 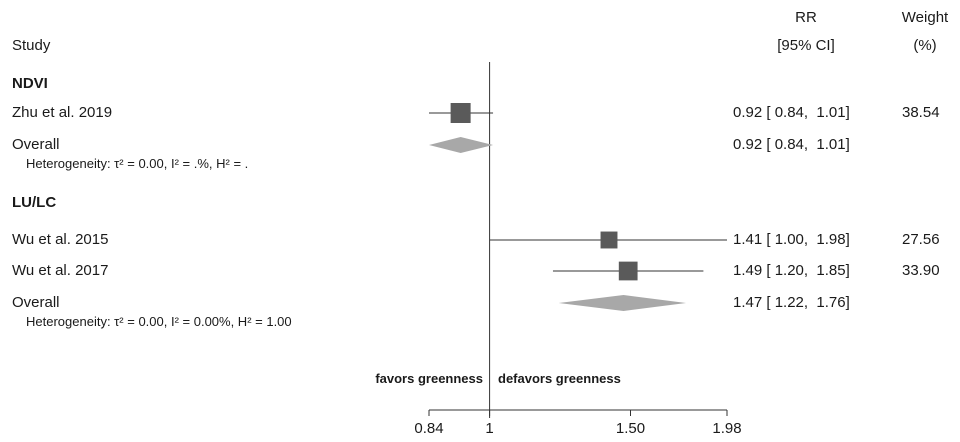 What do you see at coordinates (921, 239) in the screenshot?
I see `study-weight: 27.56` at bounding box center [921, 239].